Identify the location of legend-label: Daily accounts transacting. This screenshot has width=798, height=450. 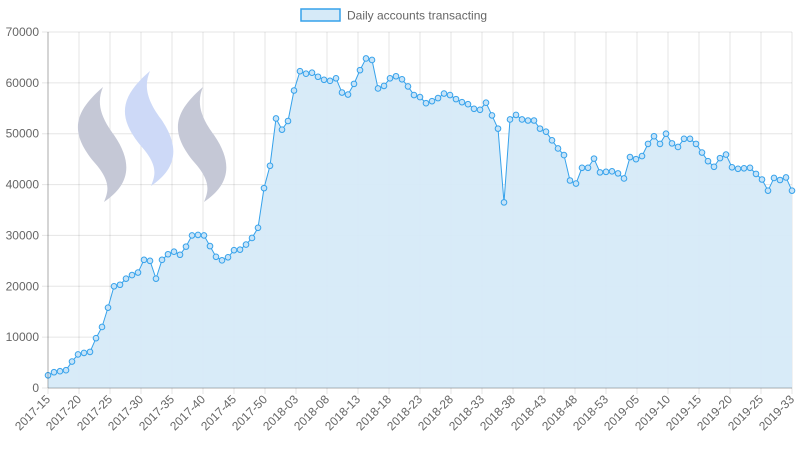
(417, 16).